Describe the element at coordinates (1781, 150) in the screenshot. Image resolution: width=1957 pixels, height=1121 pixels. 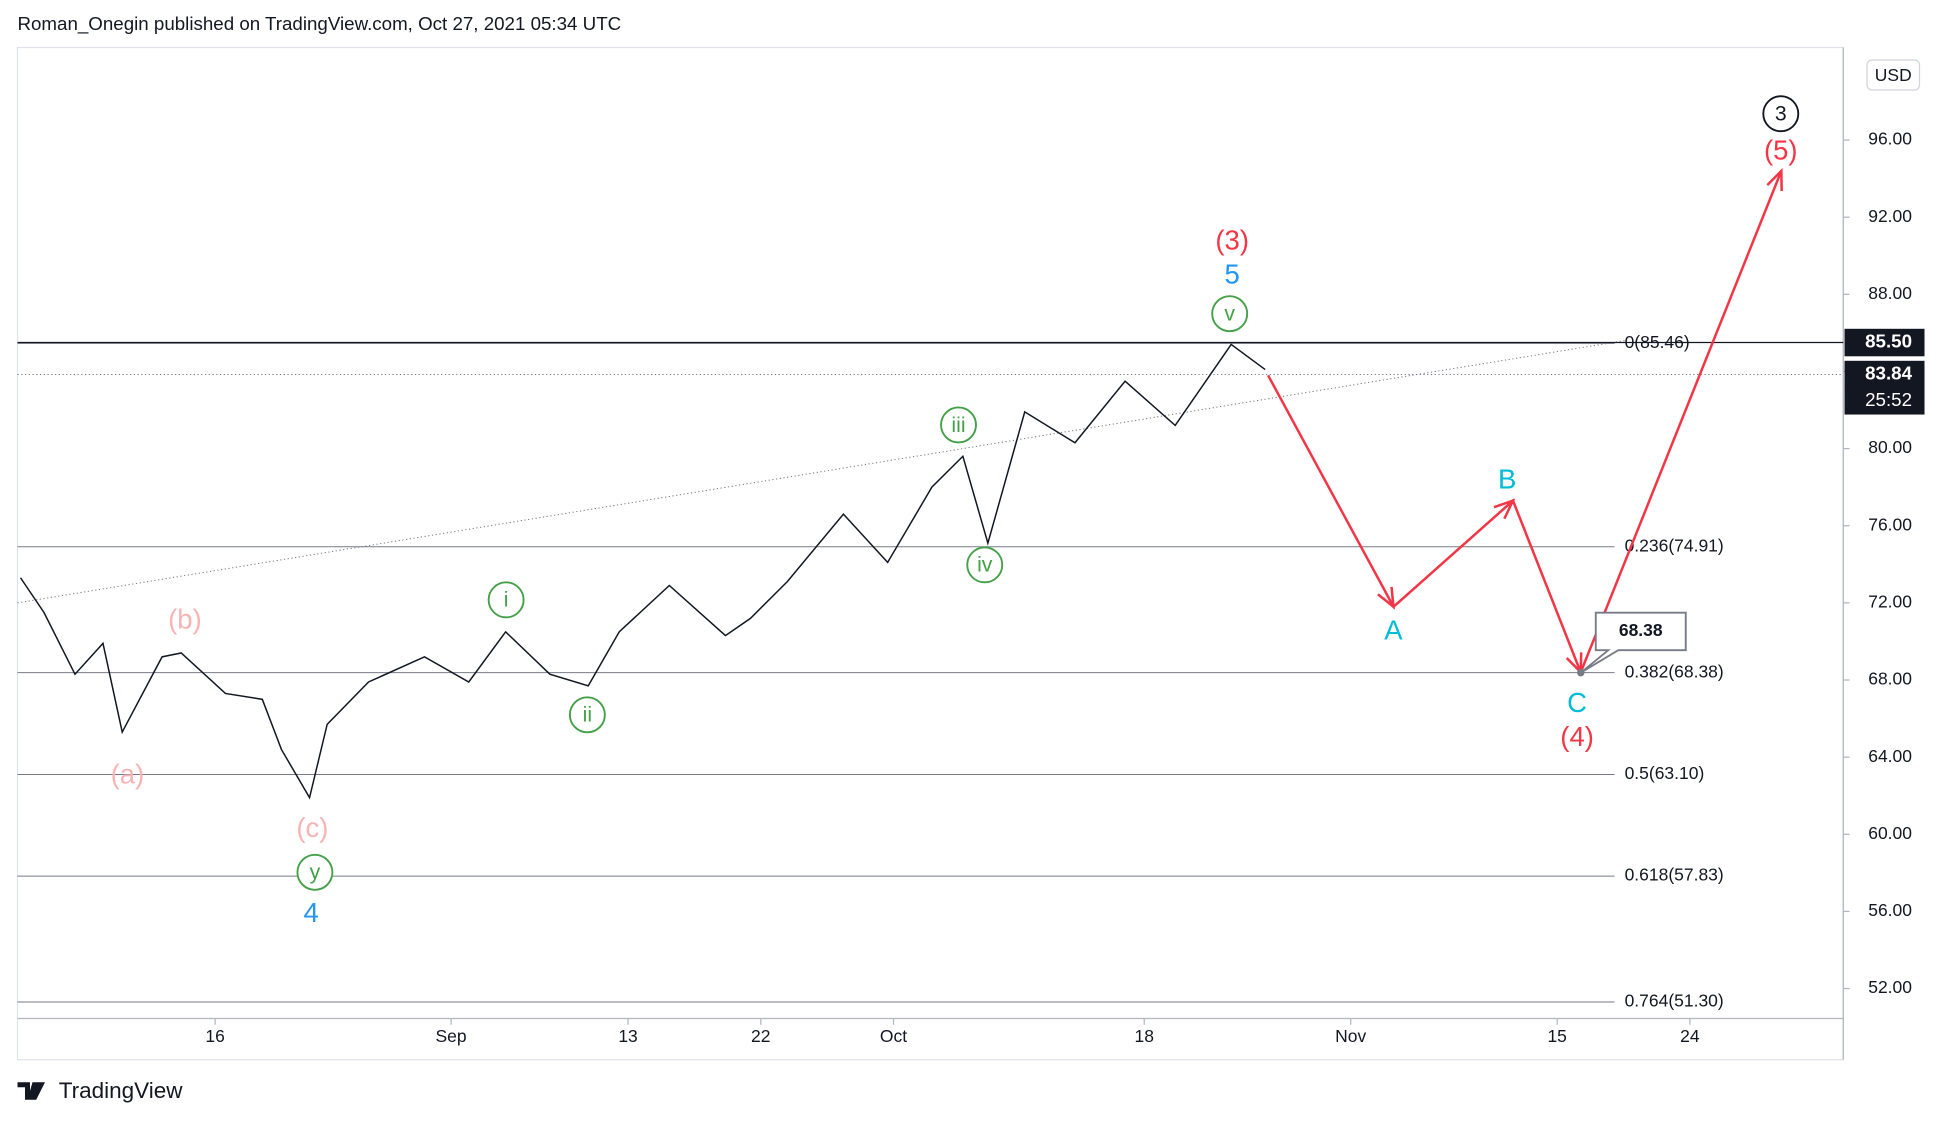
I see `wave-label: (5)` at that location.